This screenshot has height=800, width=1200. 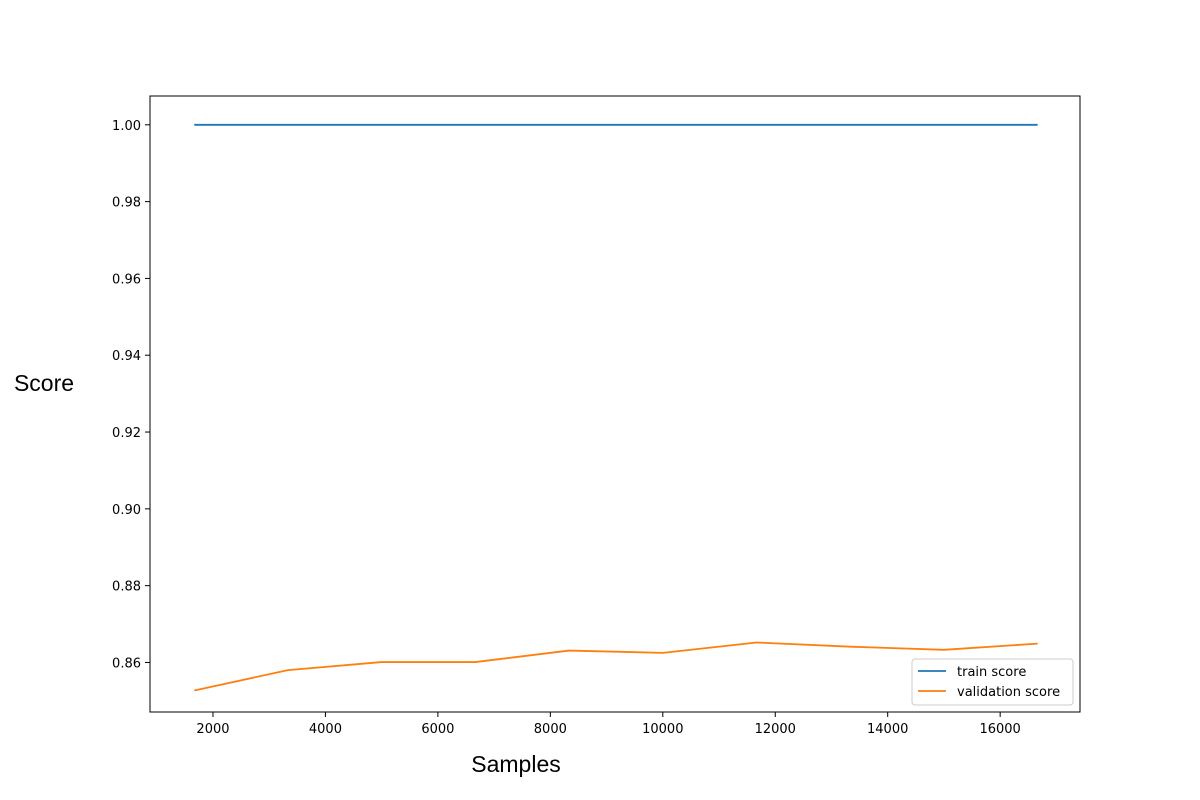 I want to click on y-tick-label: 0.94, so click(x=126, y=356).